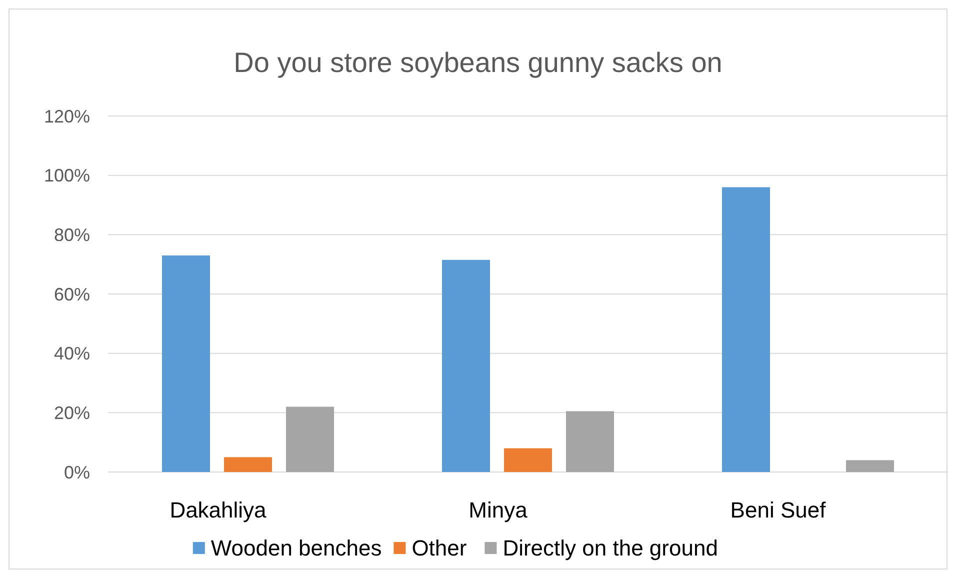 This screenshot has width=956, height=580. What do you see at coordinates (67, 176) in the screenshot?
I see `y-tick-label: 100%` at bounding box center [67, 176].